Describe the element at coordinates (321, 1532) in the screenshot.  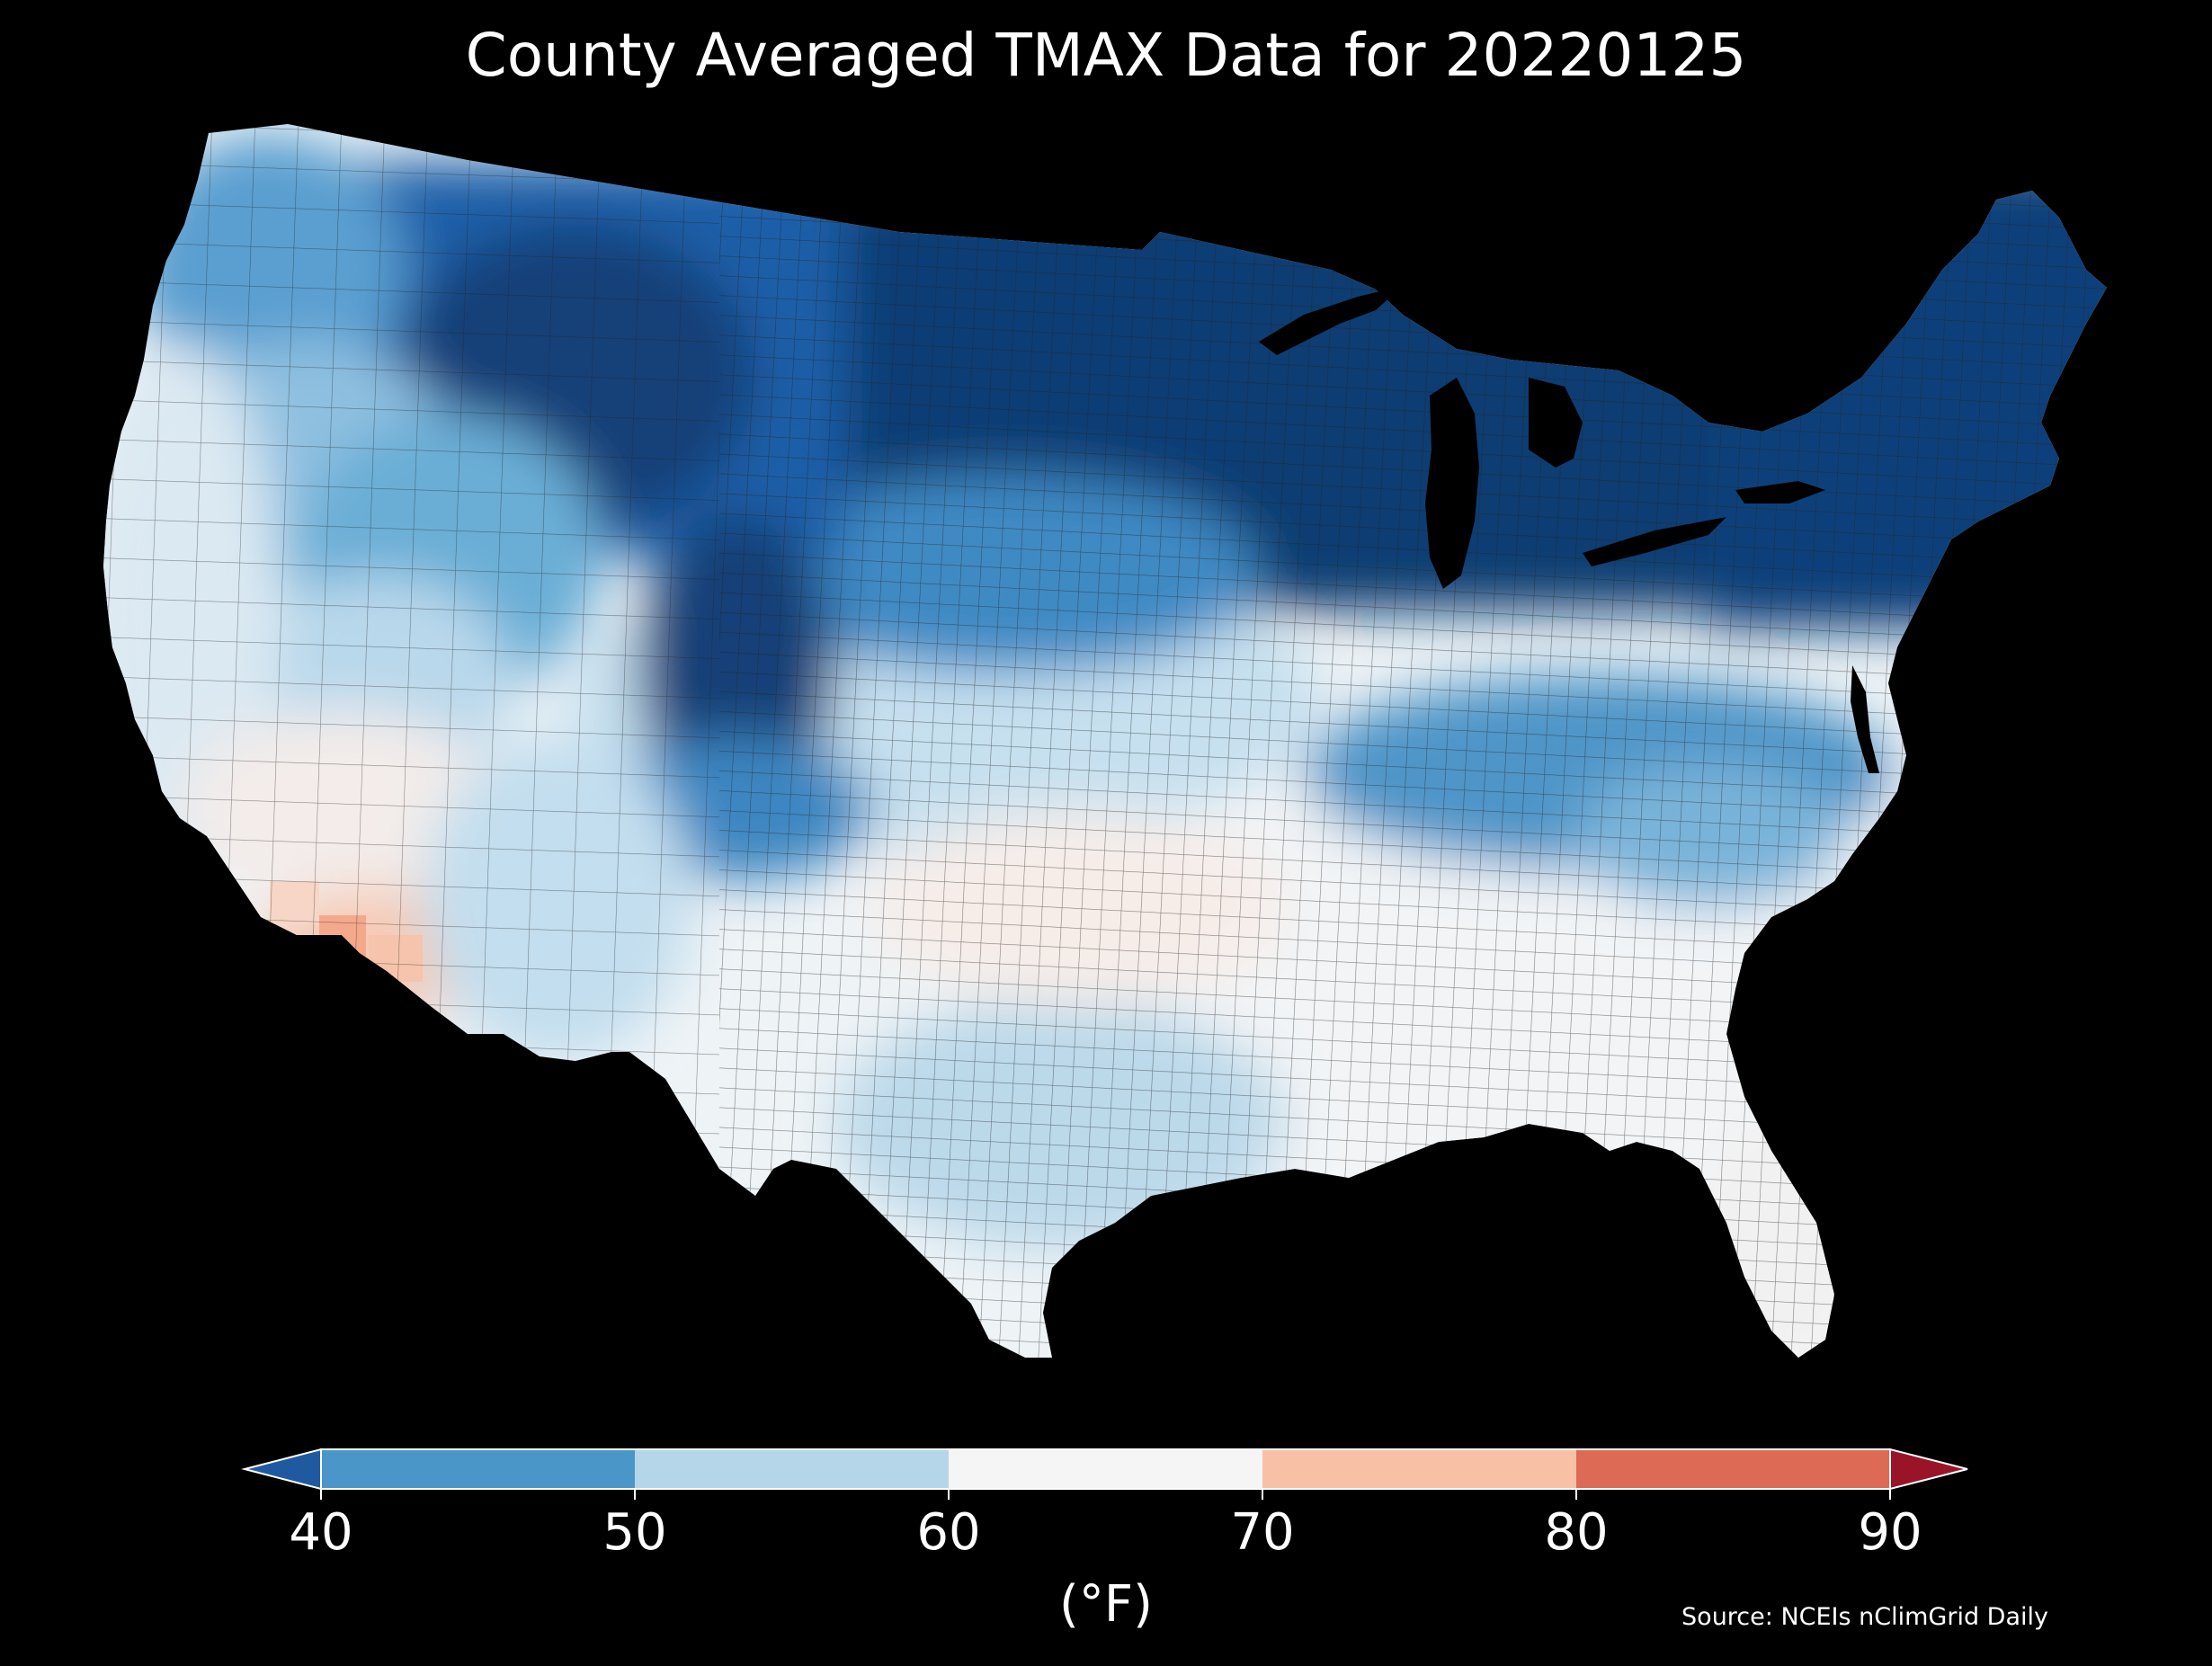
I see `colorbar-tick-label-40: 40` at that location.